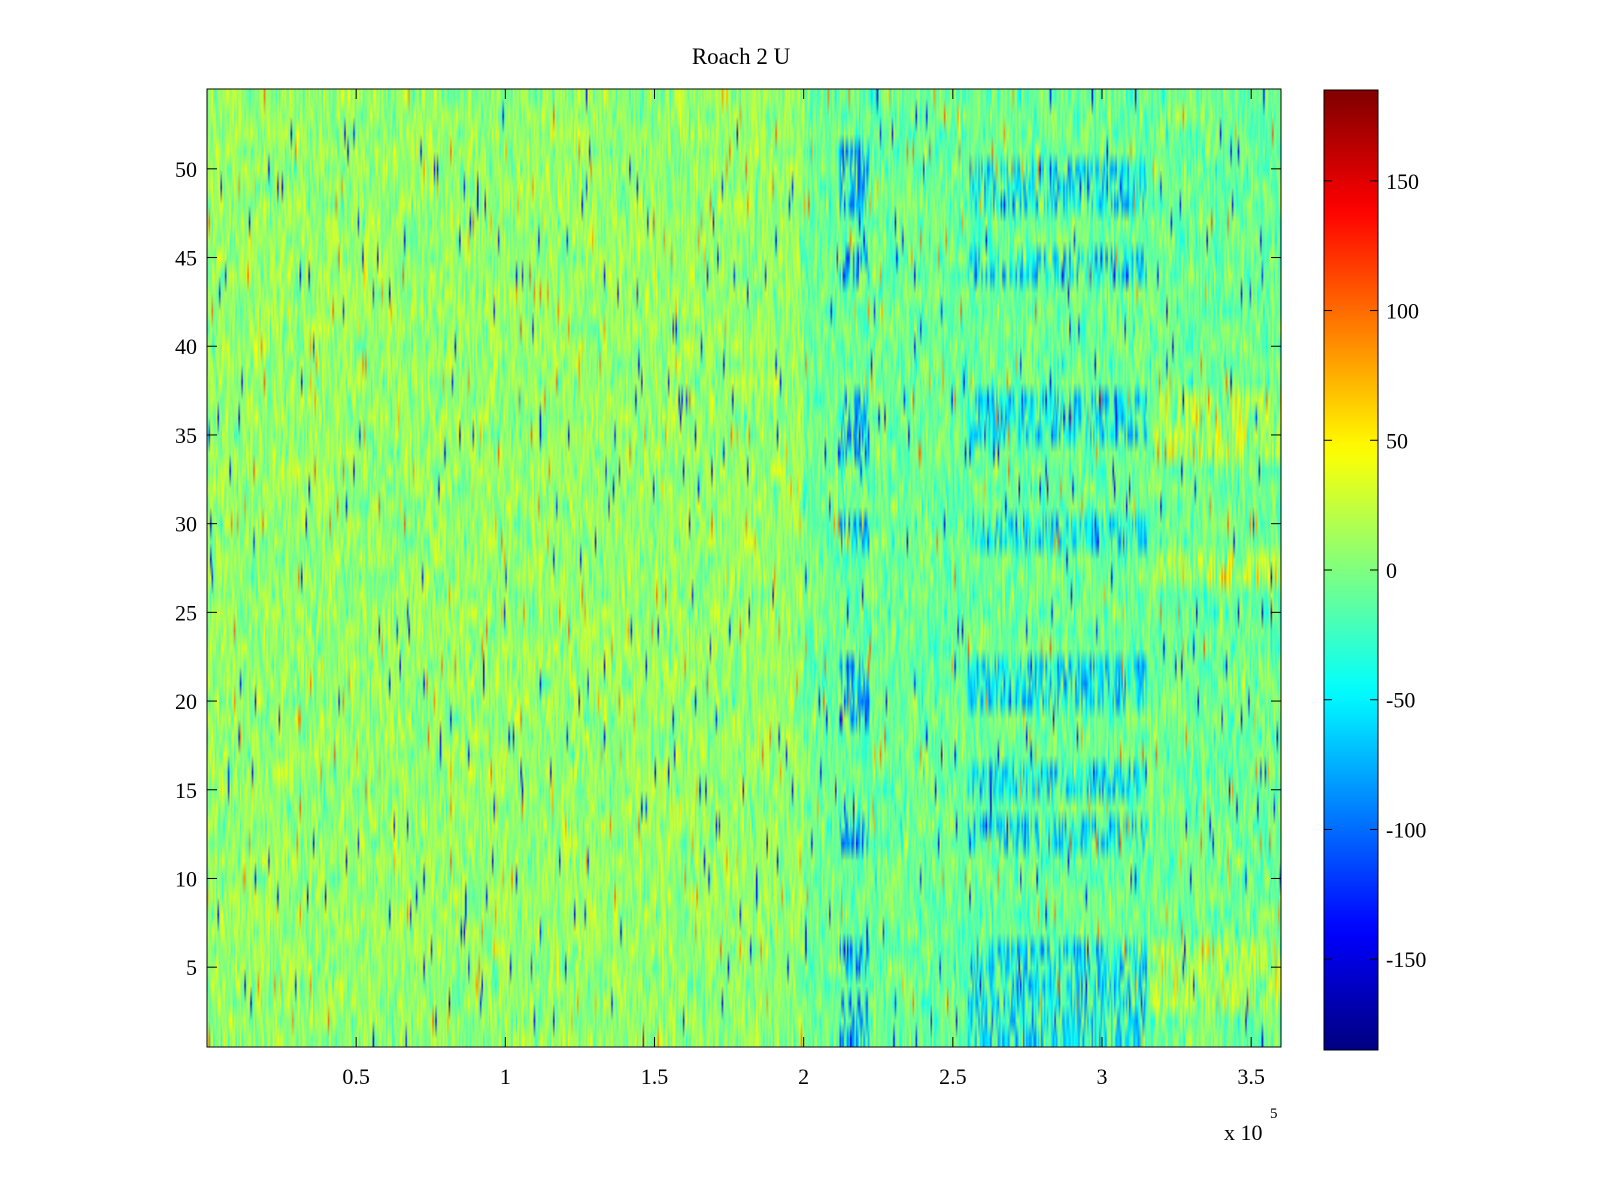  What do you see at coordinates (655, 1076) in the screenshot?
I see `x-tick-label: 1.5` at bounding box center [655, 1076].